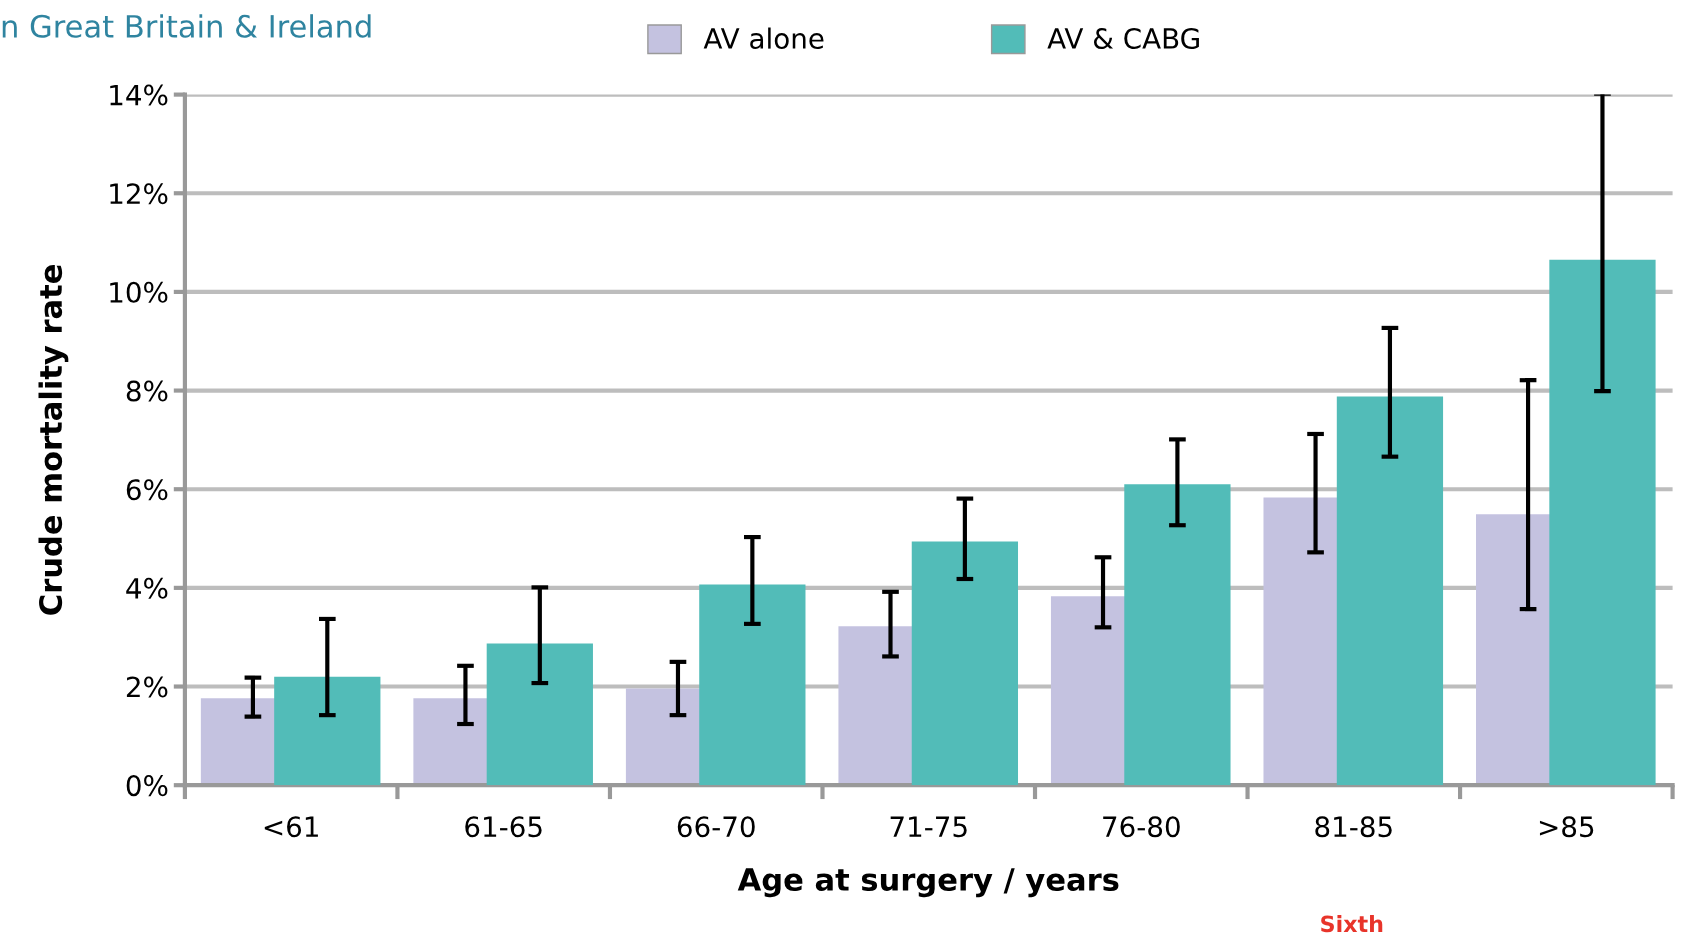 The height and width of the screenshot is (946, 1681). Describe the element at coordinates (147, 588) in the screenshot. I see `y-tick-label: 4%` at that location.